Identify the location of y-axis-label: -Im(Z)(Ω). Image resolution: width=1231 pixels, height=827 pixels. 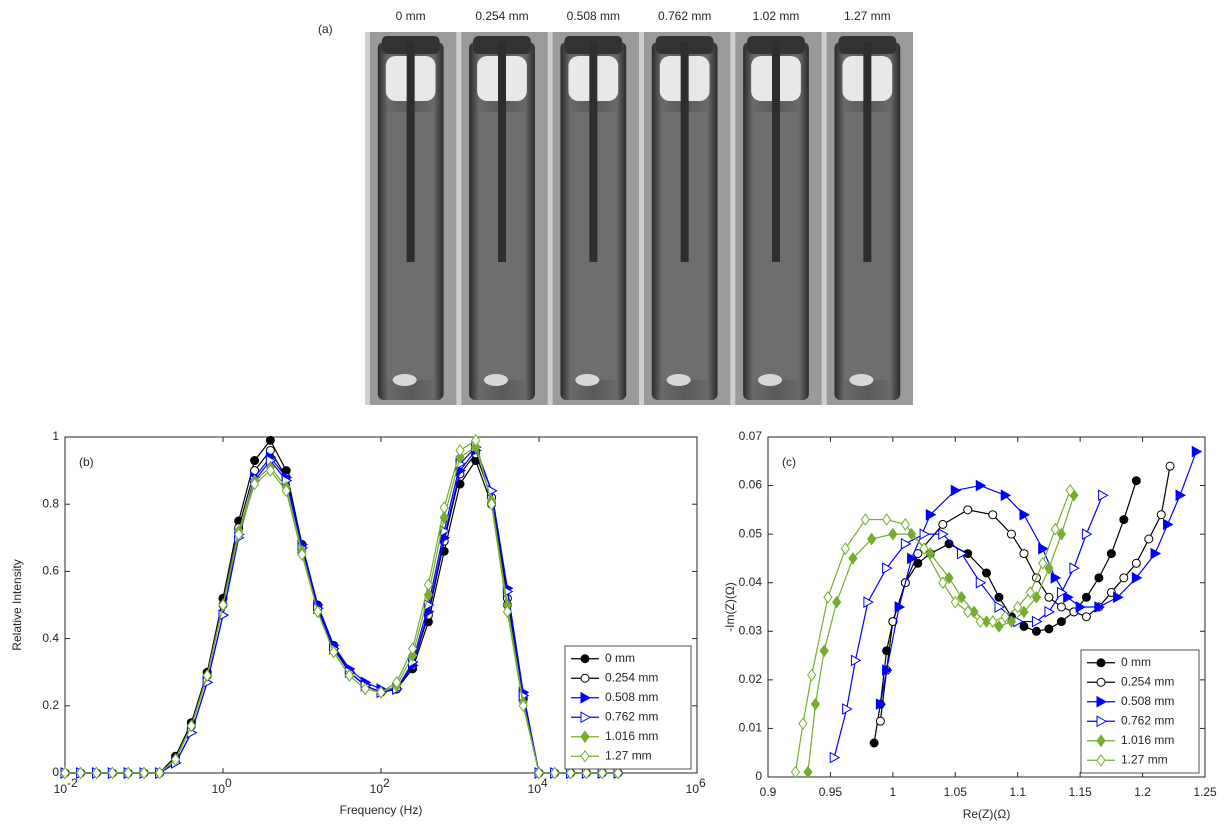
(730, 607).